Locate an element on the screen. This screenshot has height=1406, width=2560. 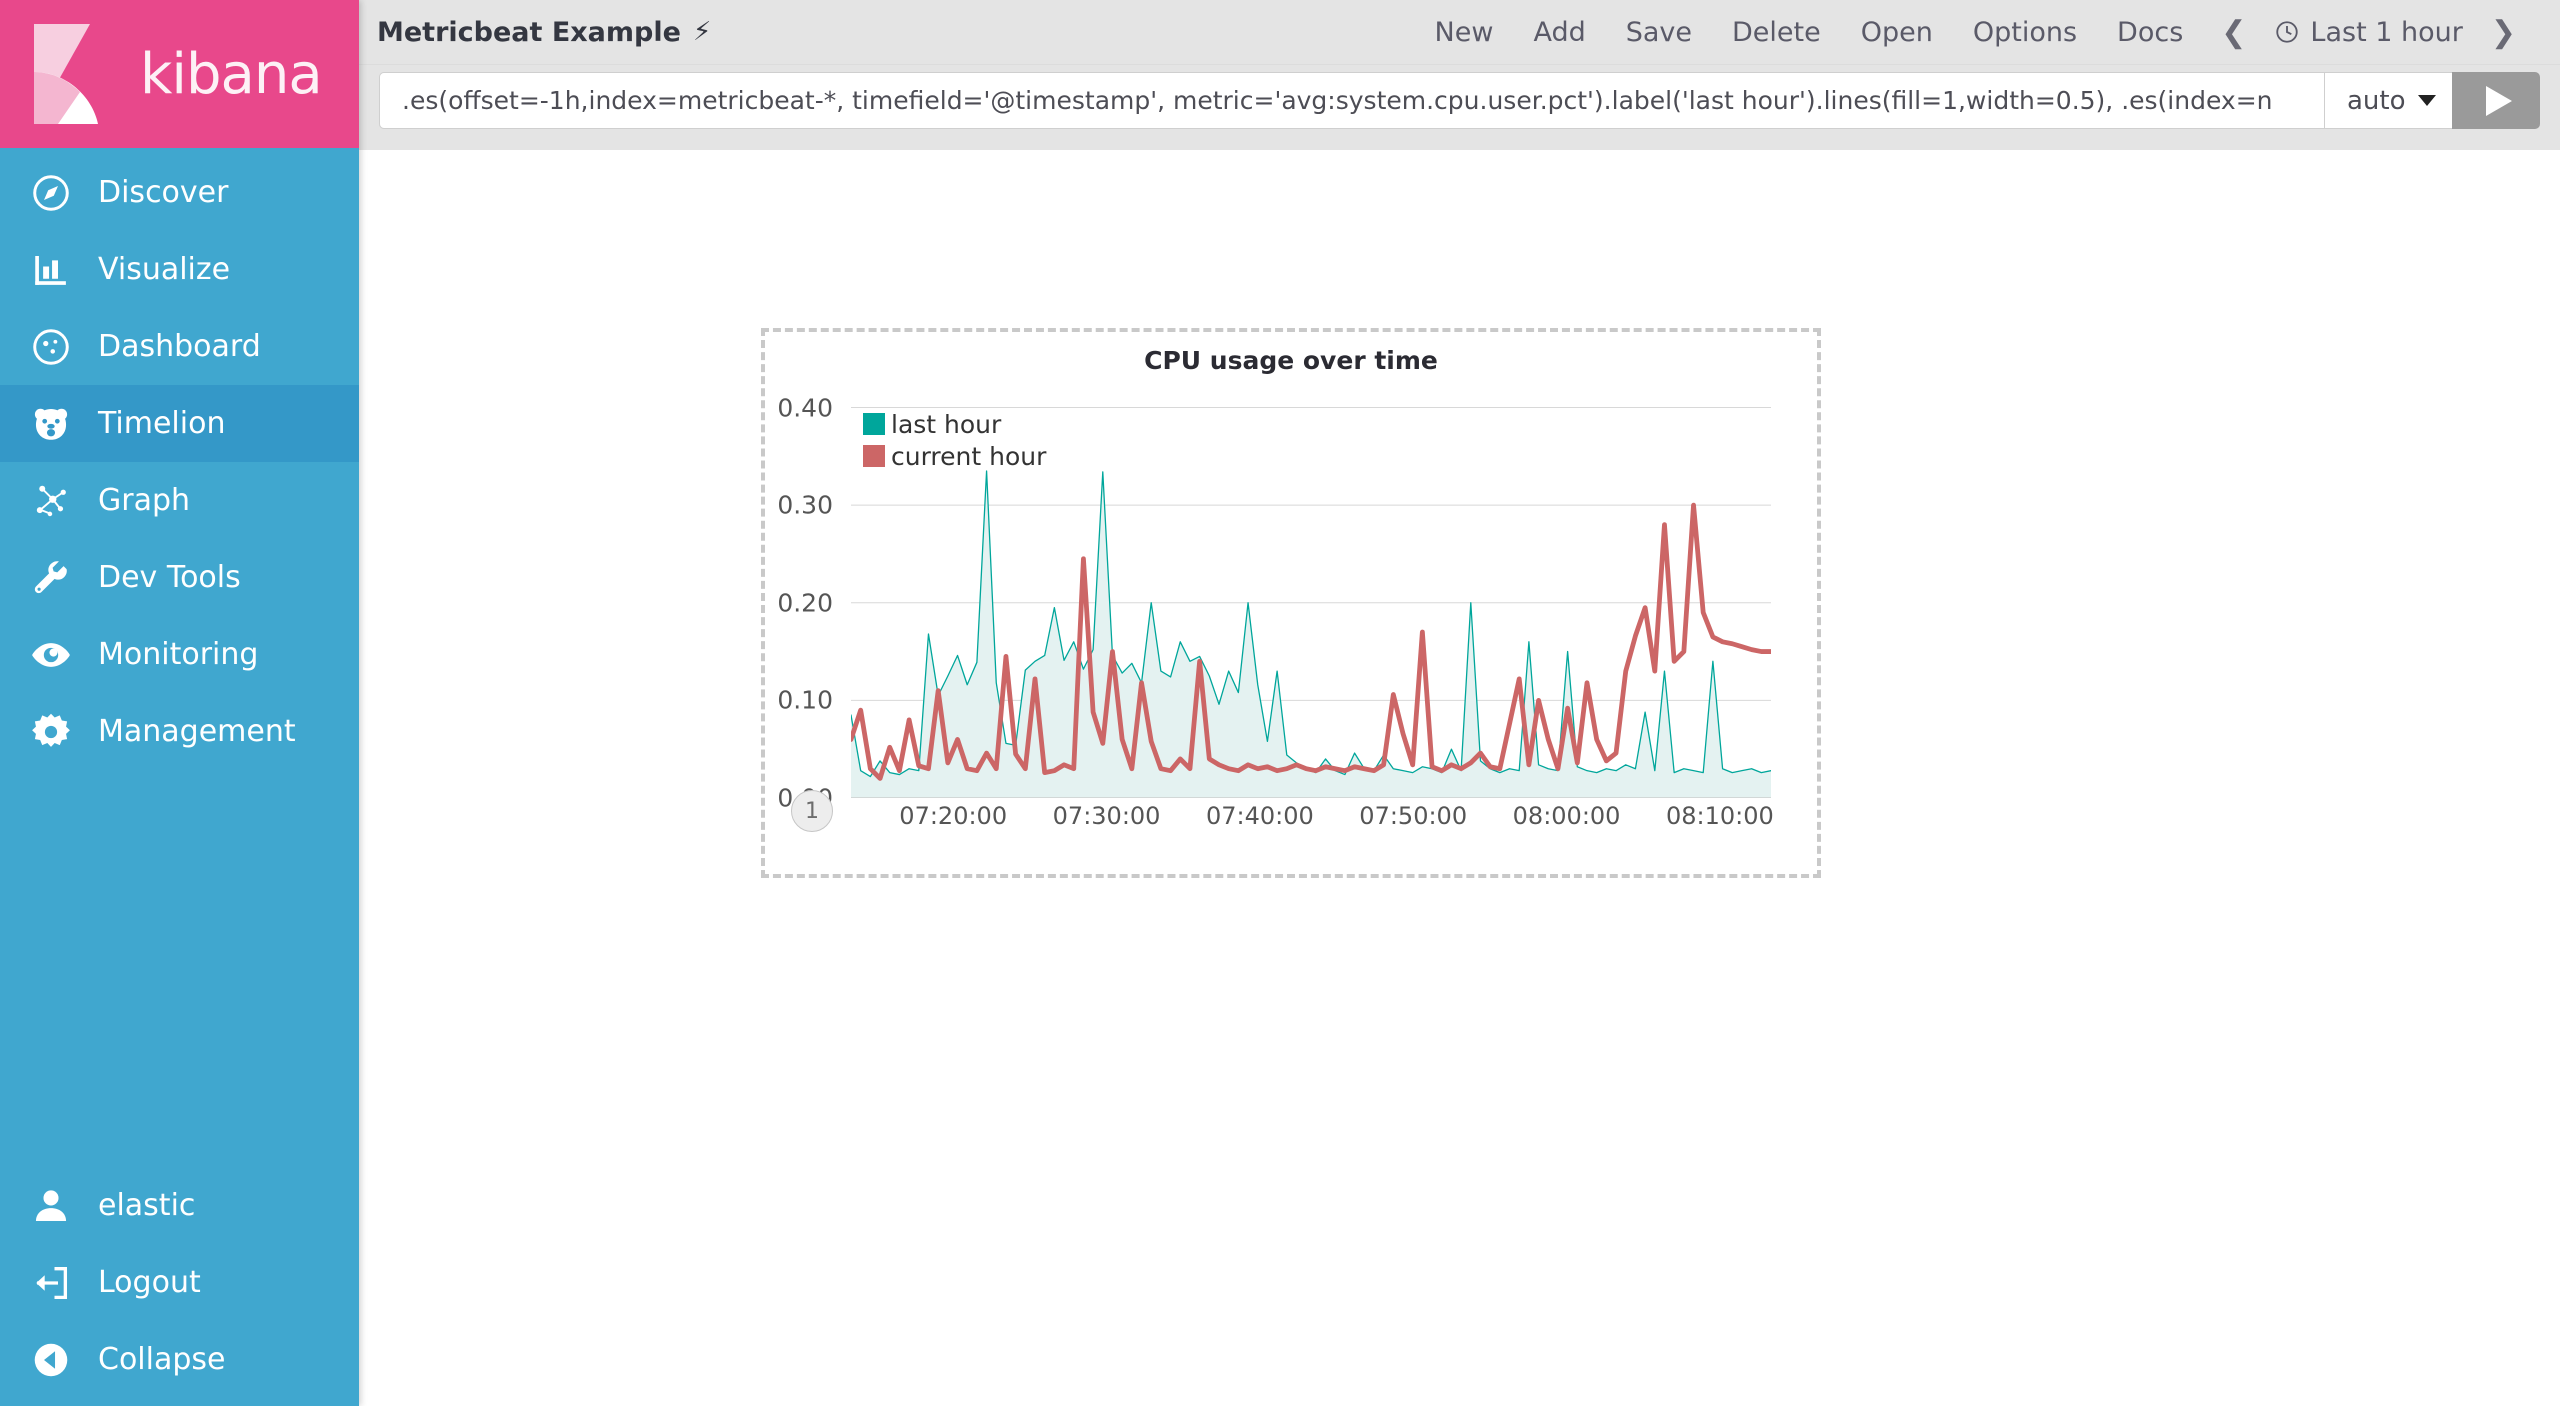
chart-title: CPU usage over time is located at coordinates (1291, 360).